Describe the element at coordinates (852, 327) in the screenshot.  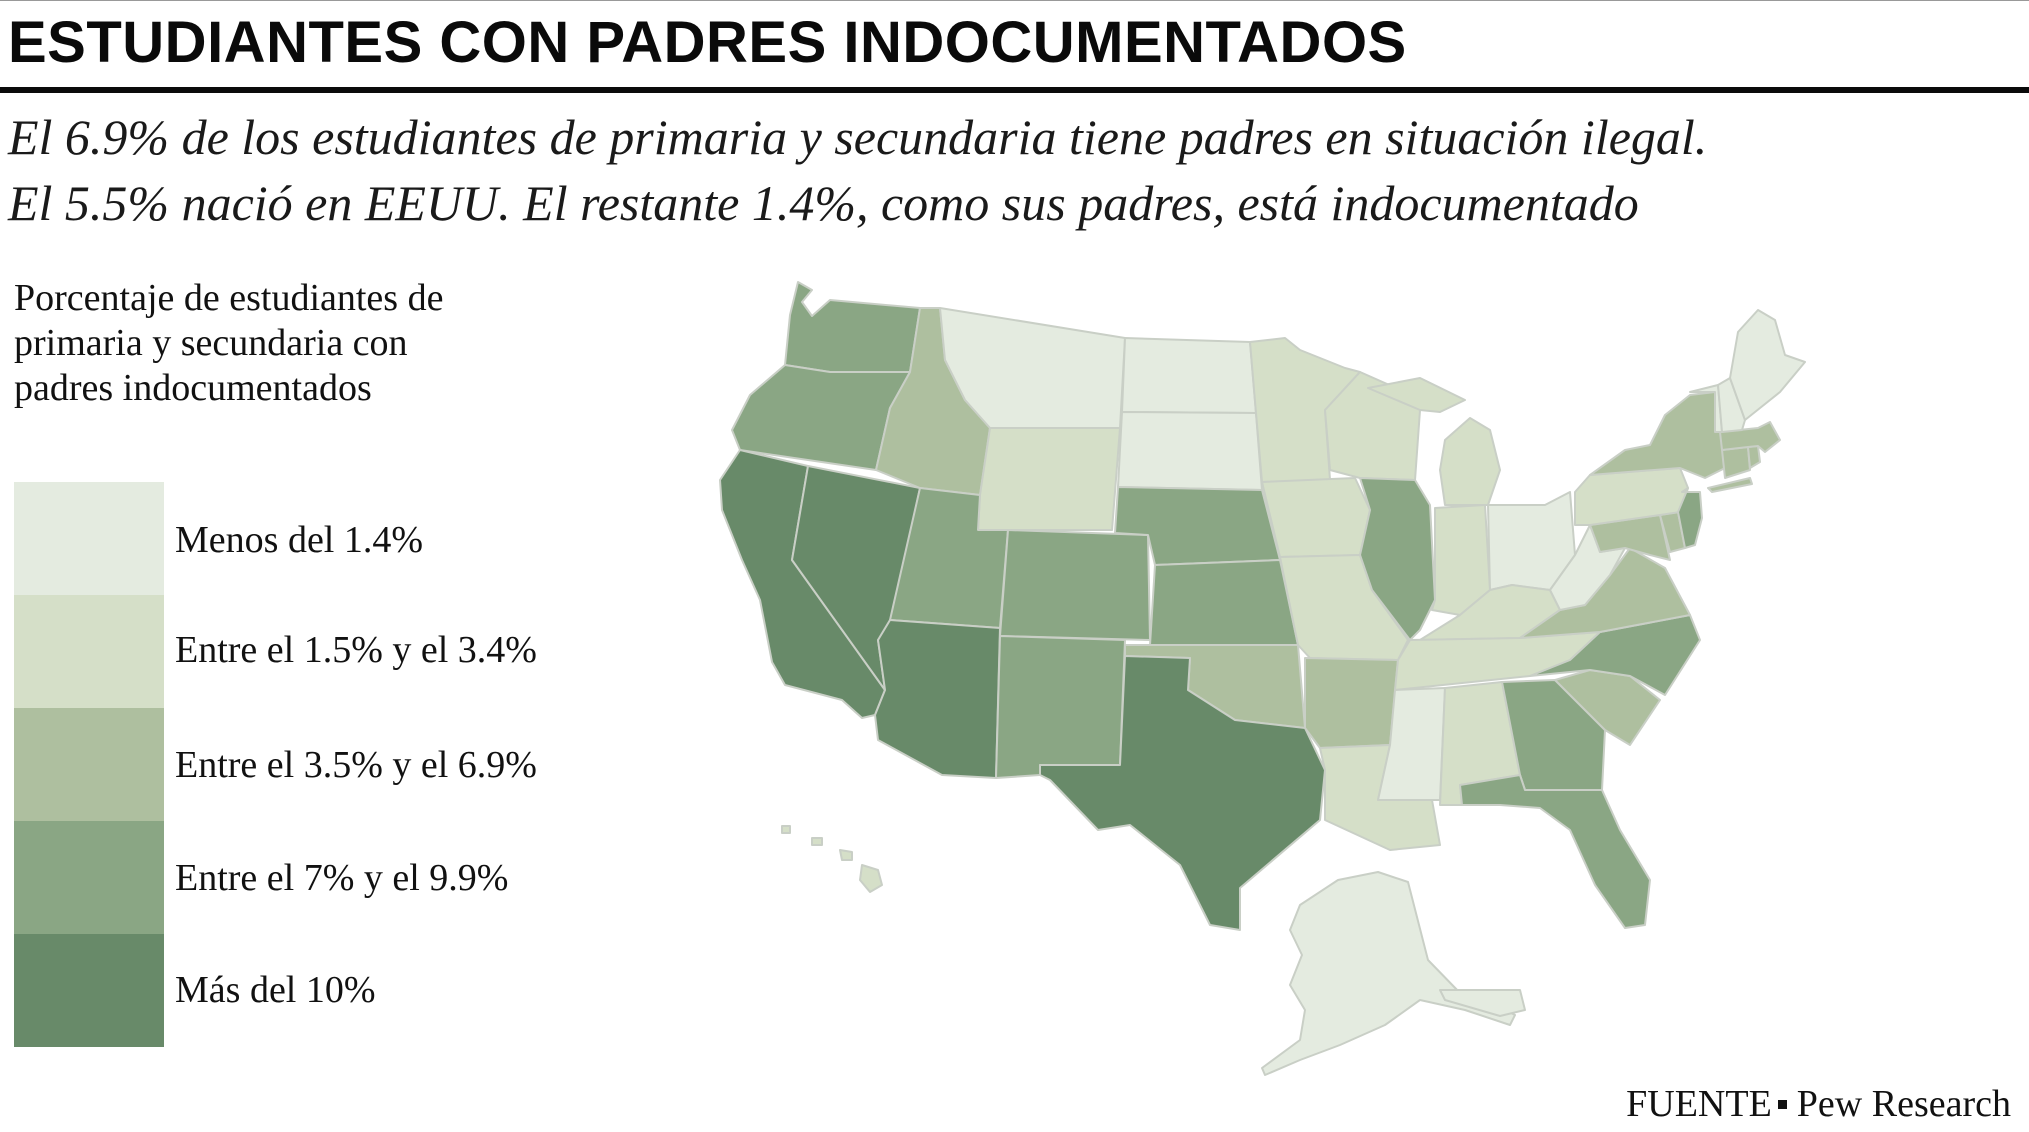
I see `state-washington` at that location.